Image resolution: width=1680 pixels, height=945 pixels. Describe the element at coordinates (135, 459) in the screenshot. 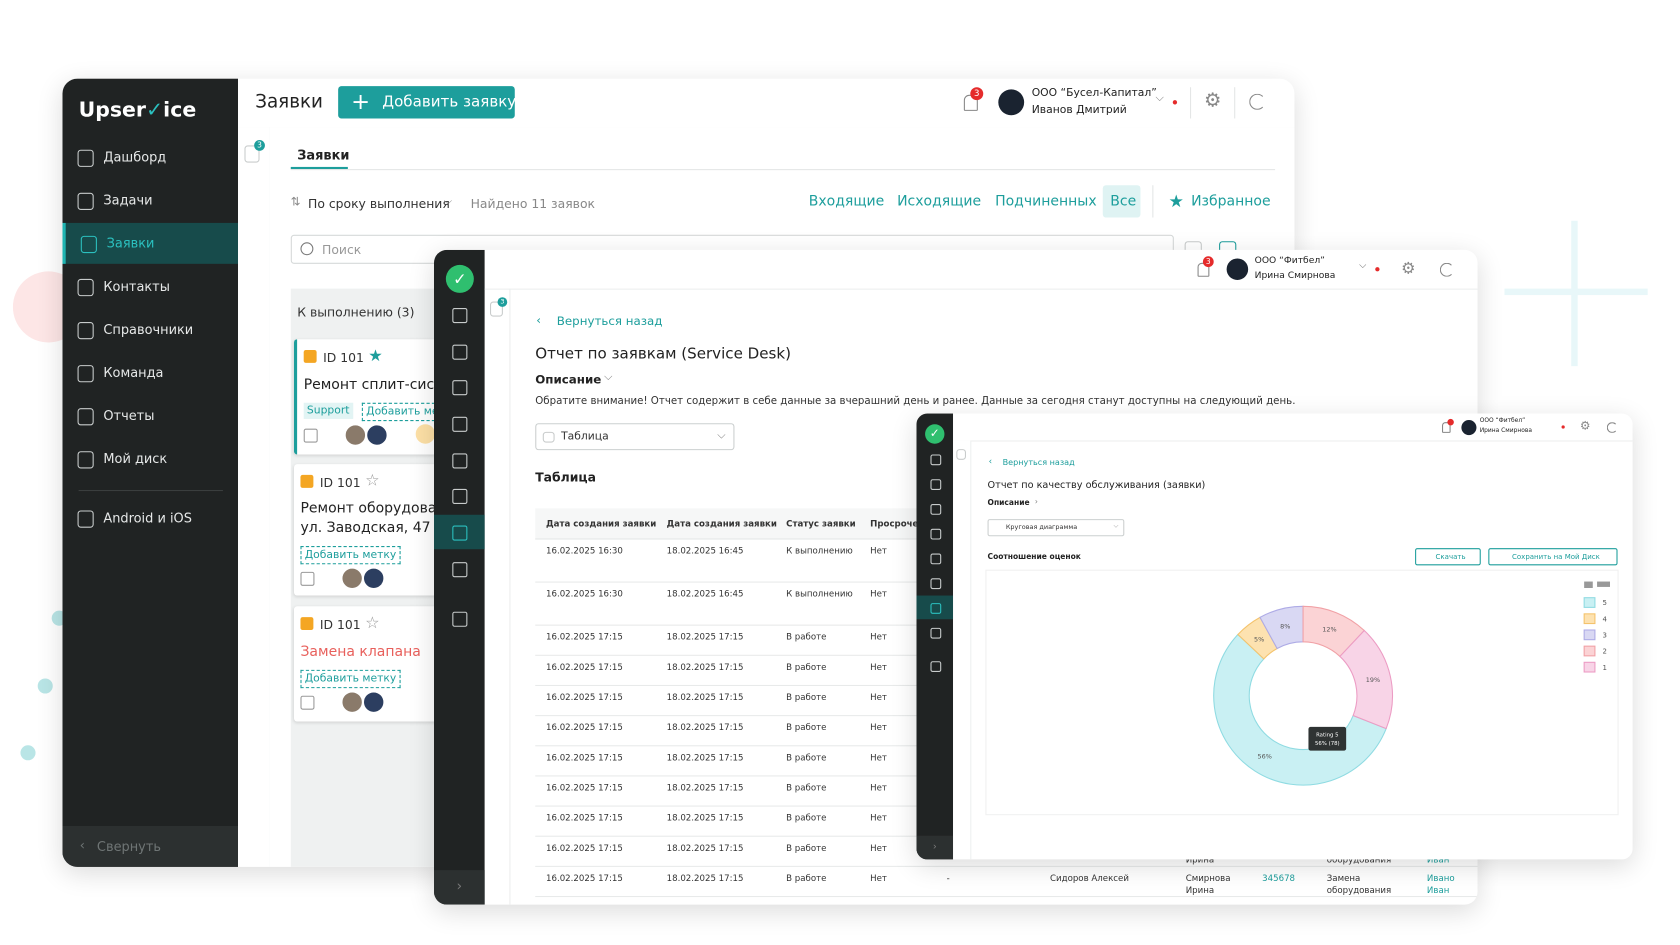

I see `nav-label: Мой диск` at that location.